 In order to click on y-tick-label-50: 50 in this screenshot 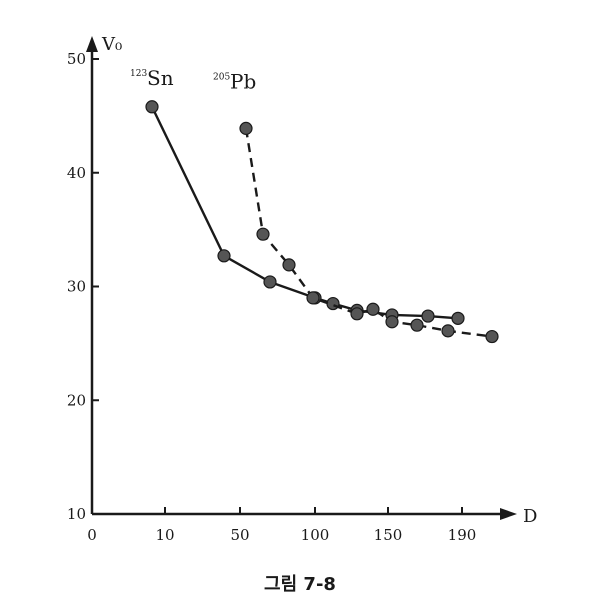, I will do `click(76, 59)`.